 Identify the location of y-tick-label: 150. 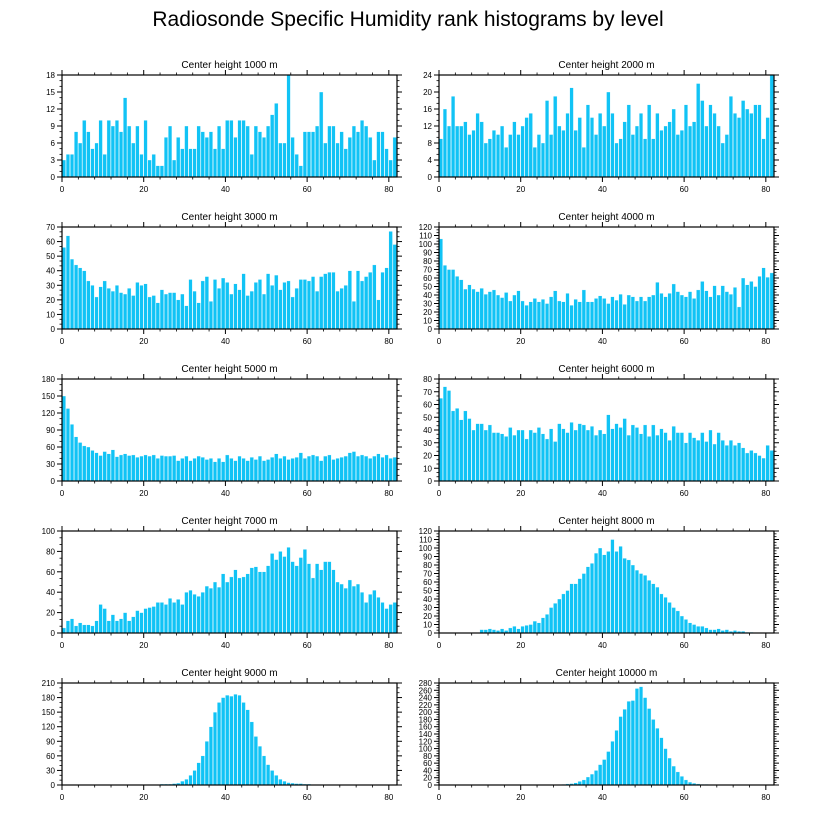
(49, 712).